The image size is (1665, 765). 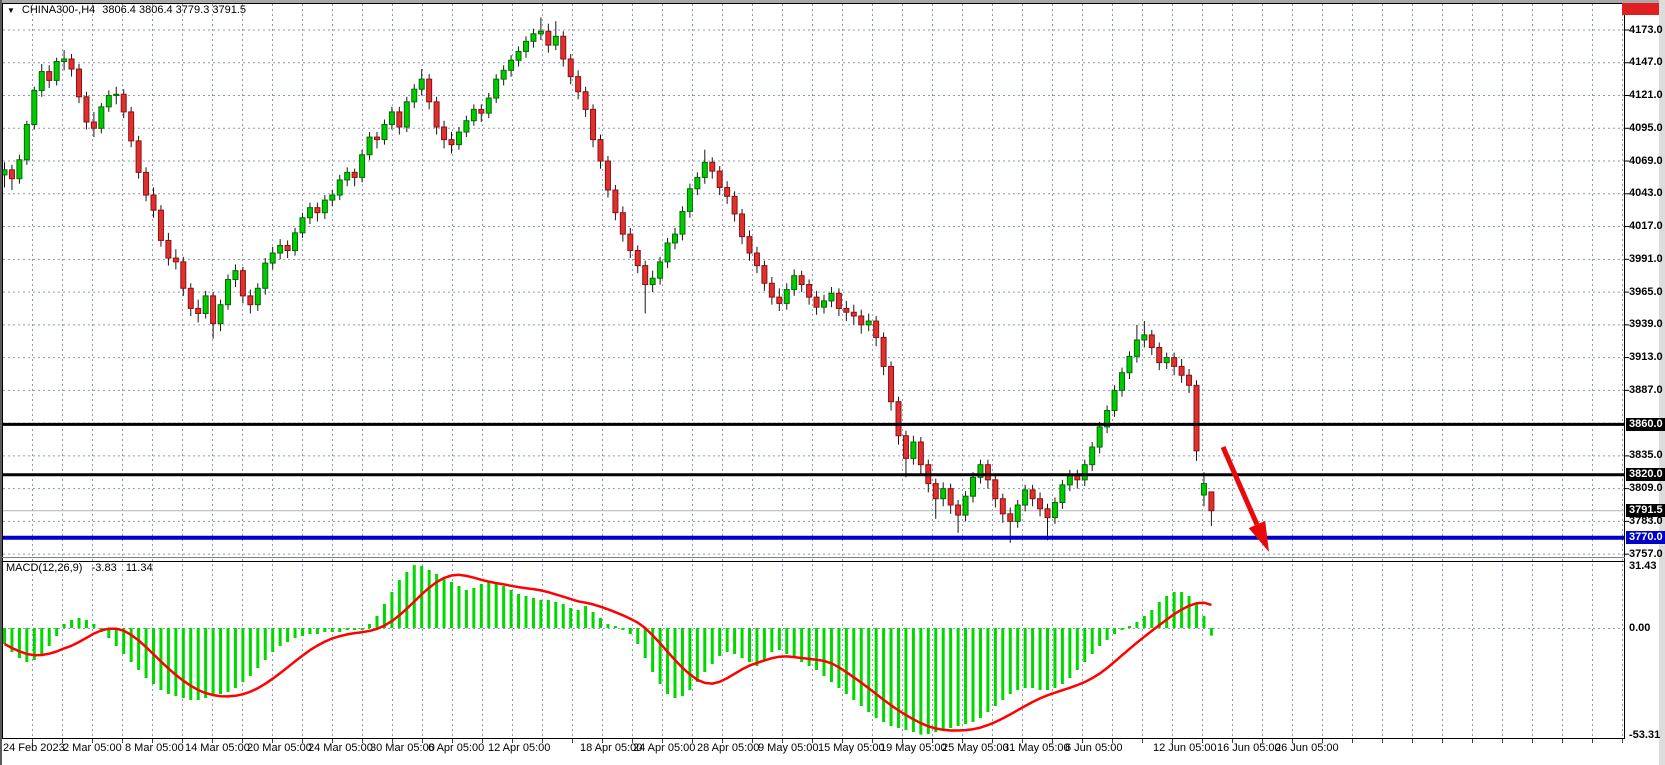 What do you see at coordinates (1646, 455) in the screenshot?
I see `price-axis-label: 3835.0` at bounding box center [1646, 455].